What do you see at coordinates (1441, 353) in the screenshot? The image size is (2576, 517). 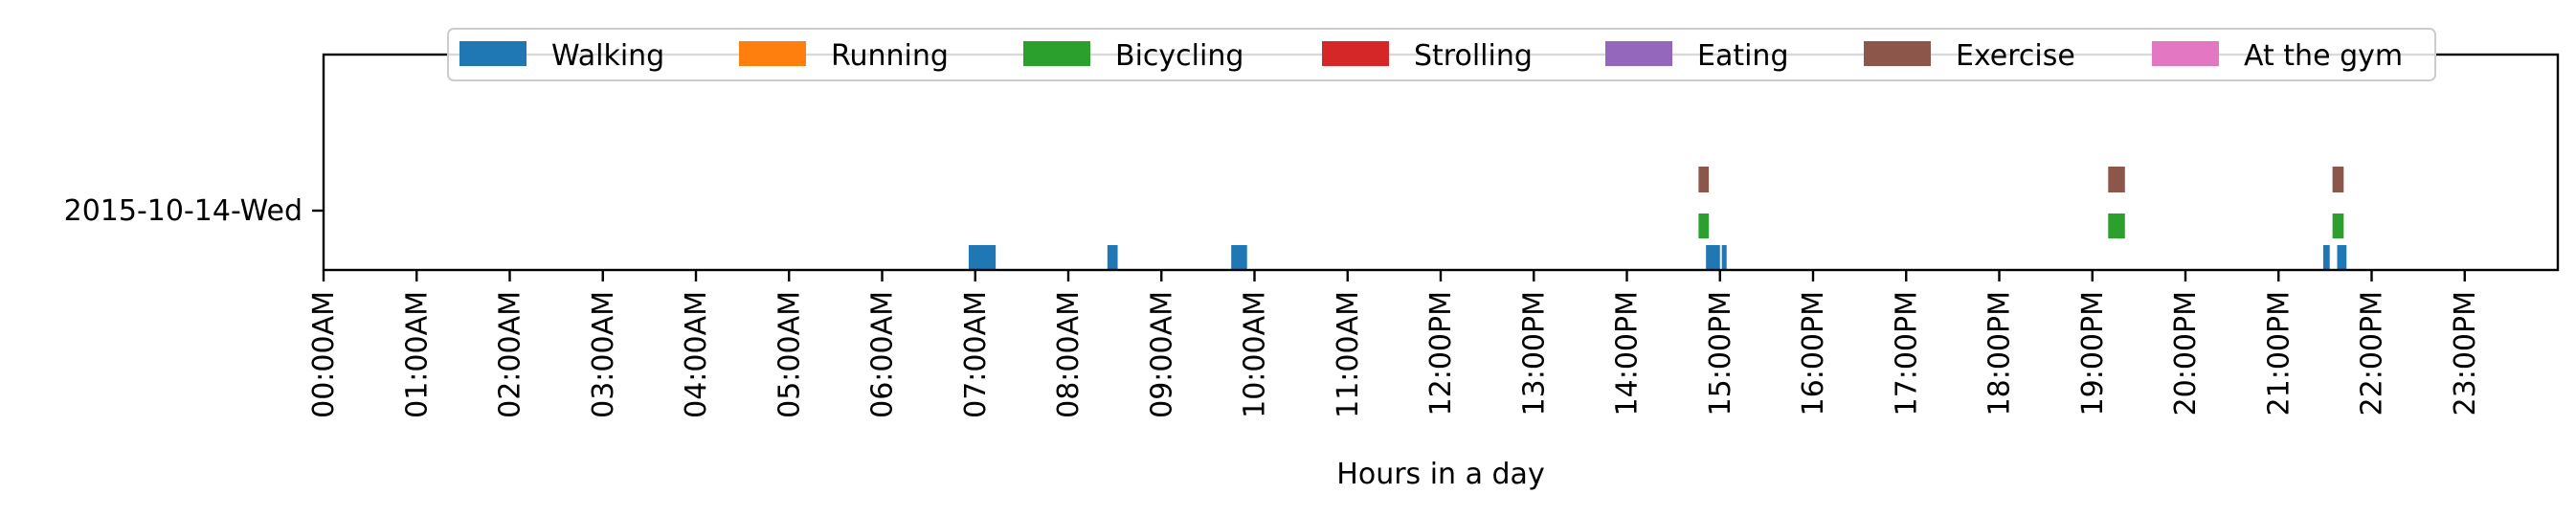 I see `x-tick-label: 12:00PM` at bounding box center [1441, 353].